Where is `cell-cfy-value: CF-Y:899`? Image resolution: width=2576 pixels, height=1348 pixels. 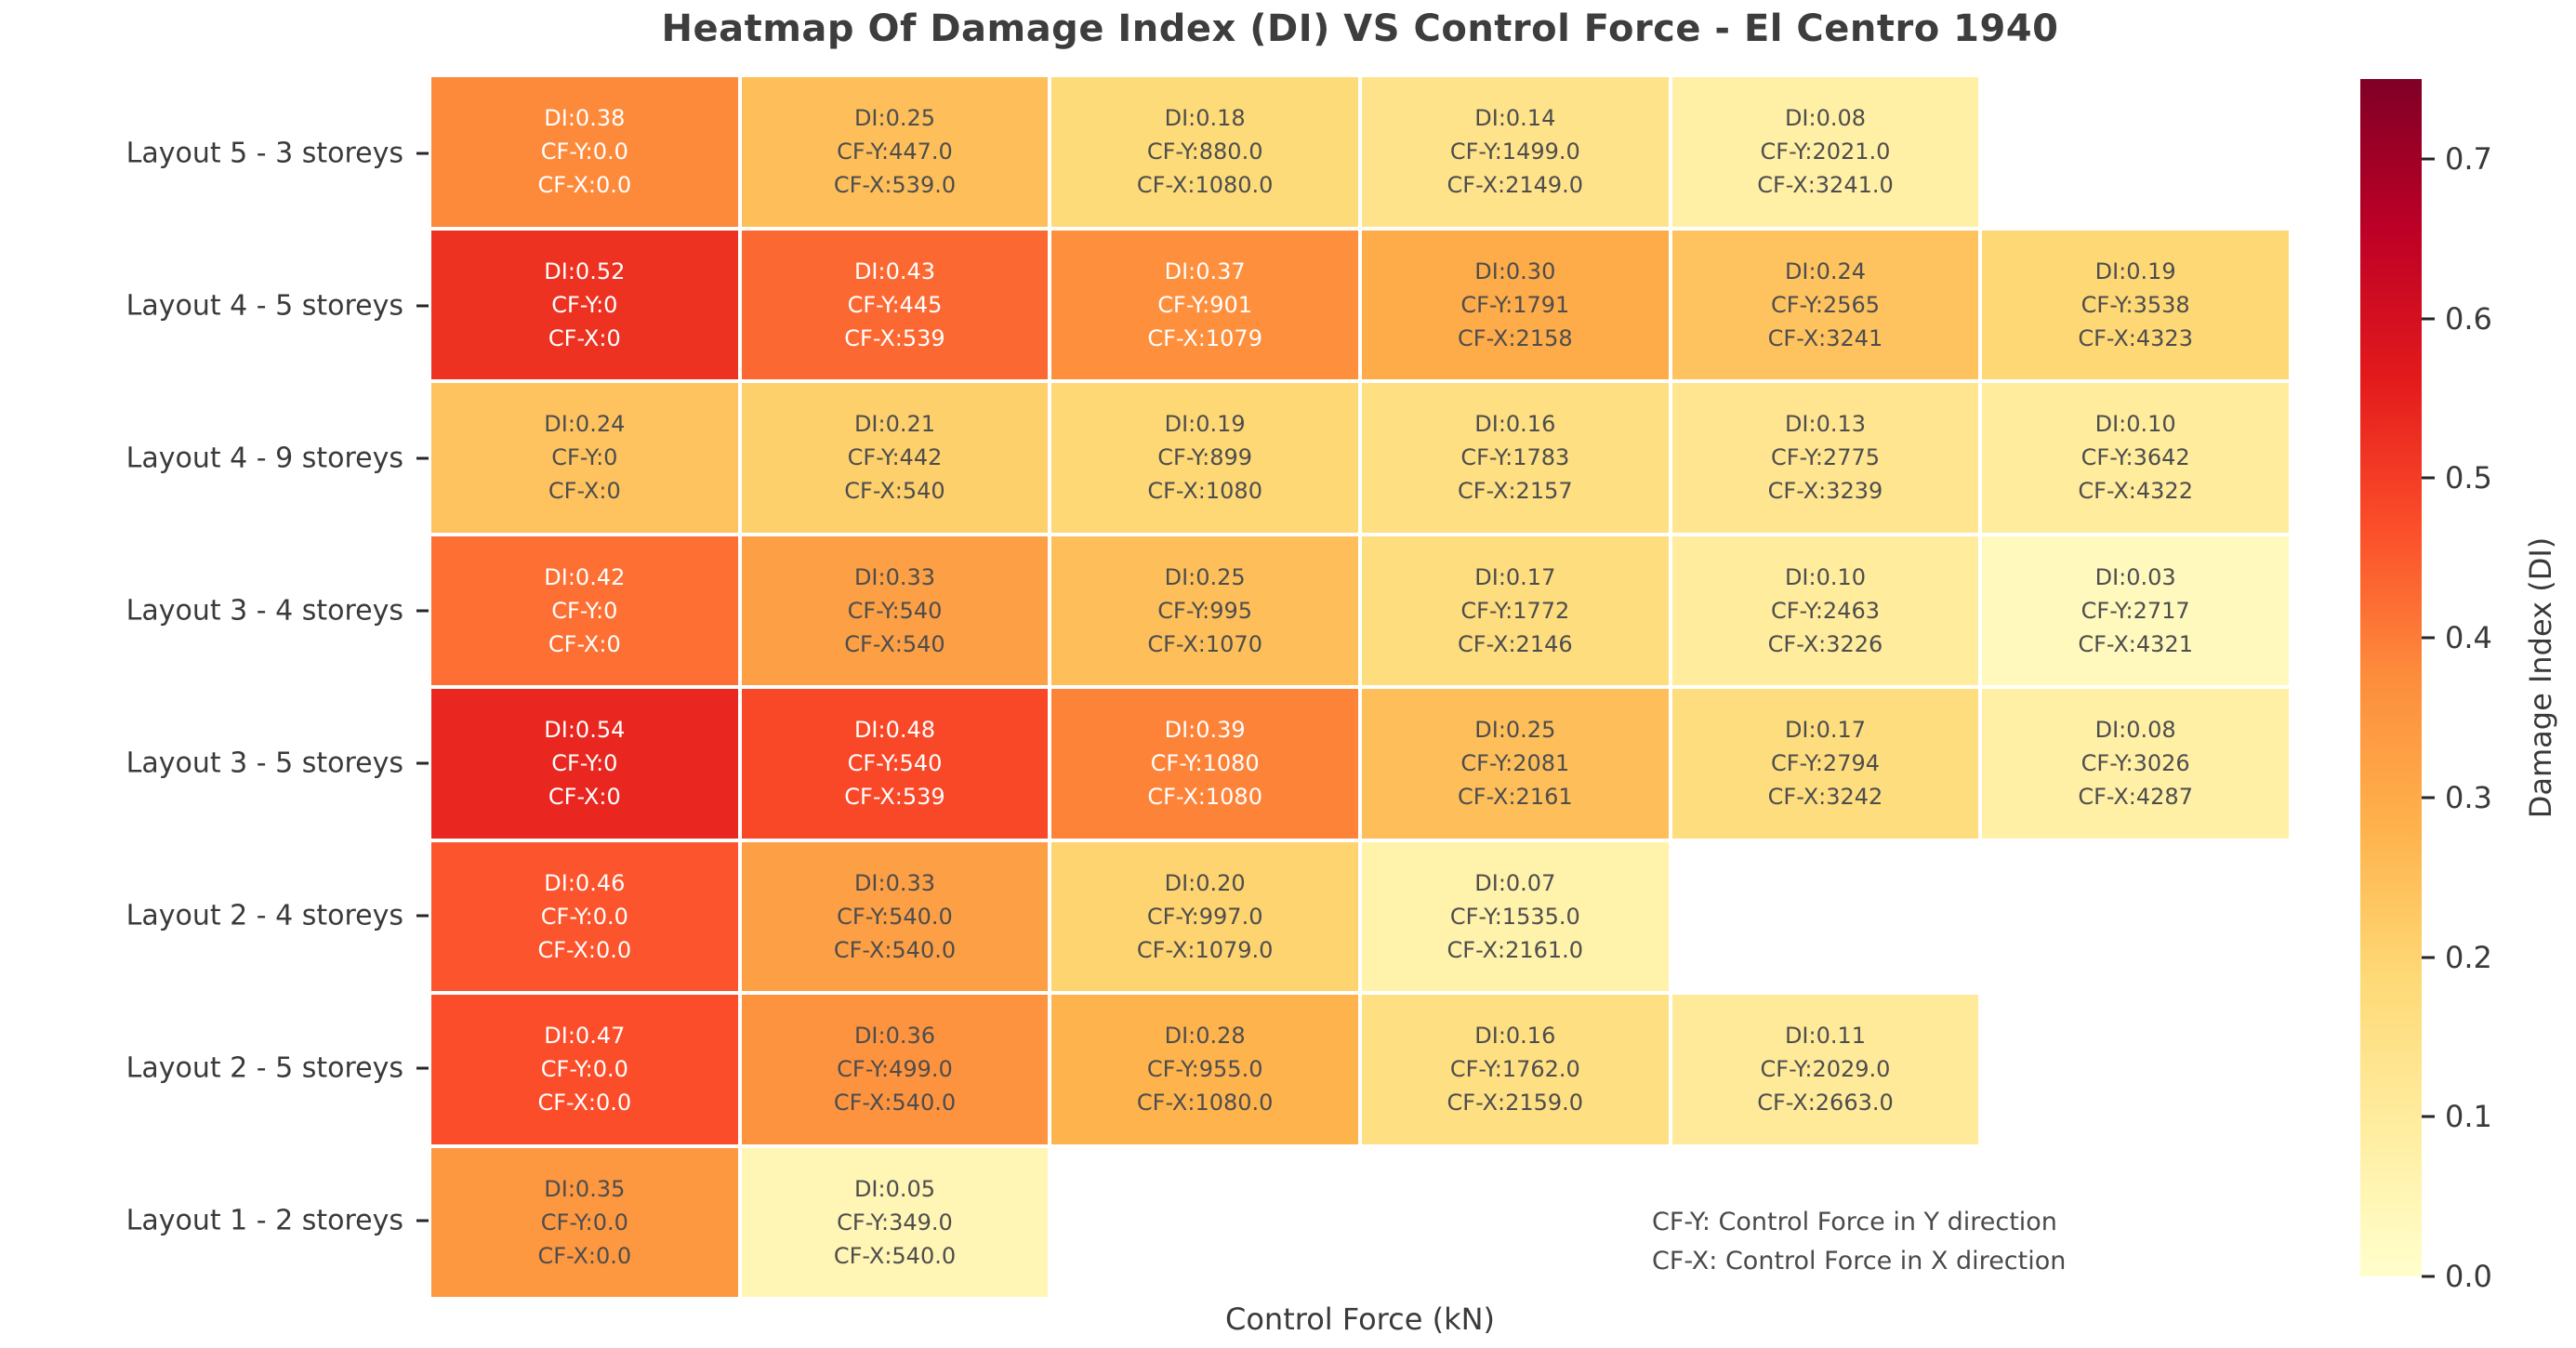 cell-cfy-value: CF-Y:899 is located at coordinates (1205, 457).